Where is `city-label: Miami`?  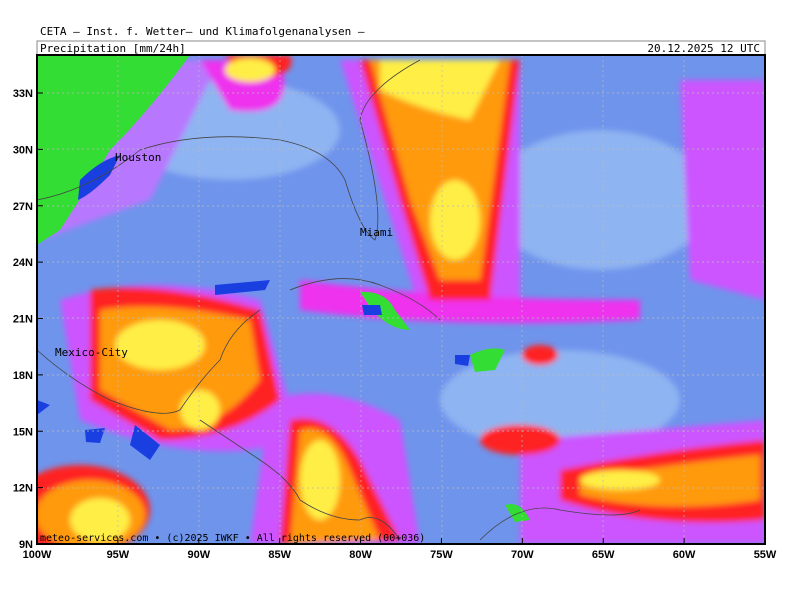
city-label: Miami is located at coordinates (376, 232).